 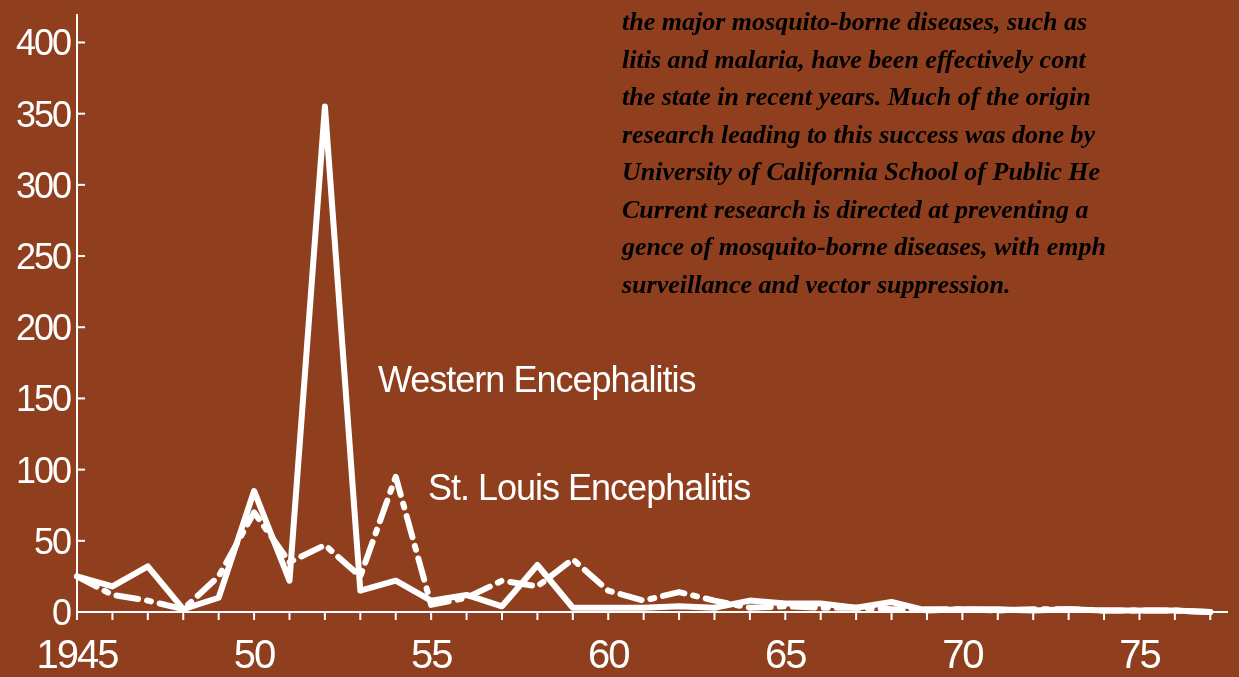 I want to click on x-tick-label: 50, so click(x=254, y=654).